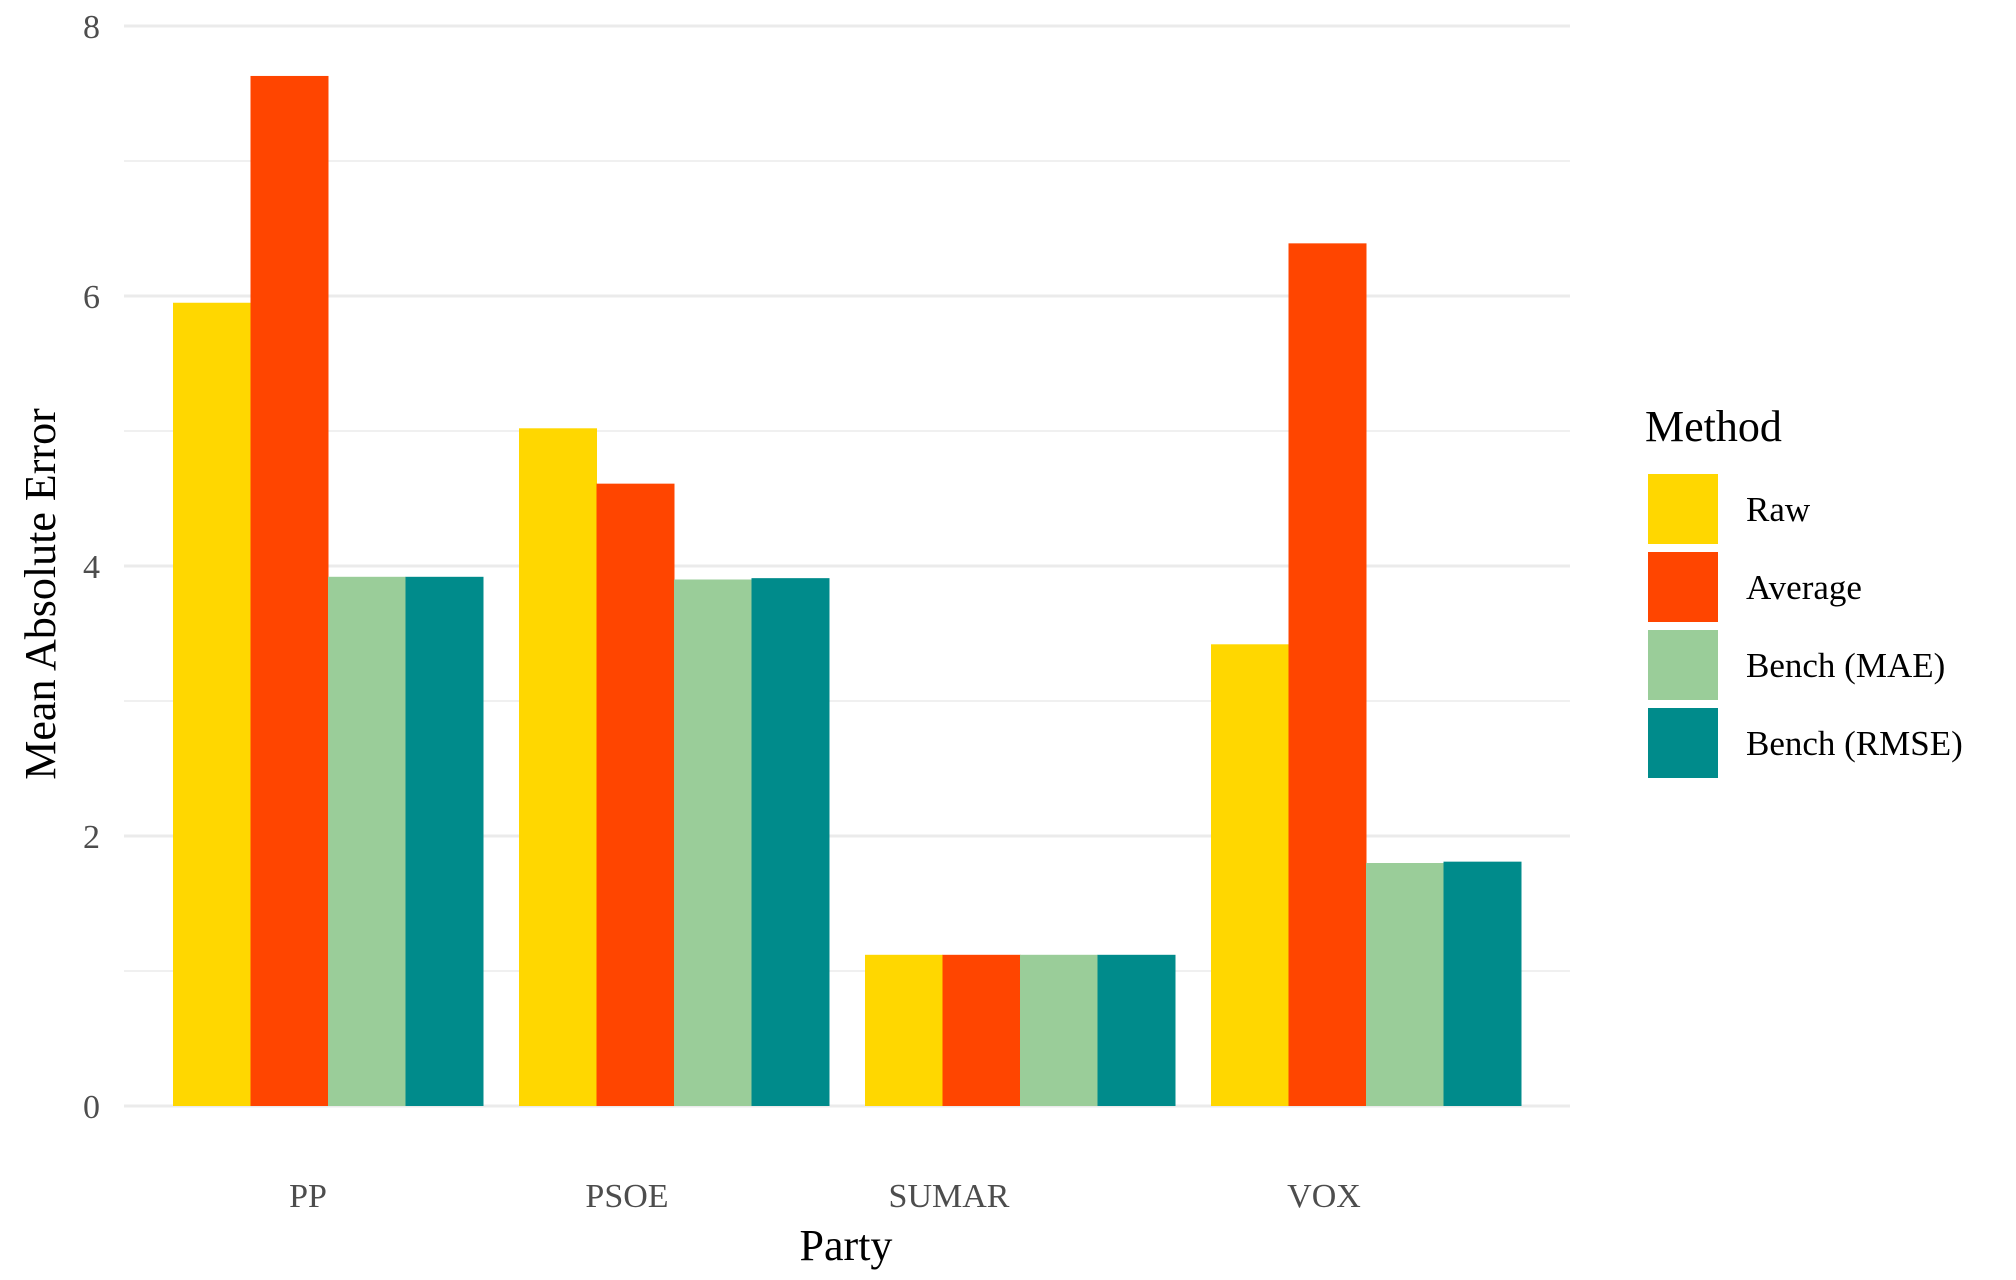 This screenshot has width=2016, height=1280. Describe the element at coordinates (40, 594) in the screenshot. I see `y-axis-title: Mean Absolute Error` at that location.